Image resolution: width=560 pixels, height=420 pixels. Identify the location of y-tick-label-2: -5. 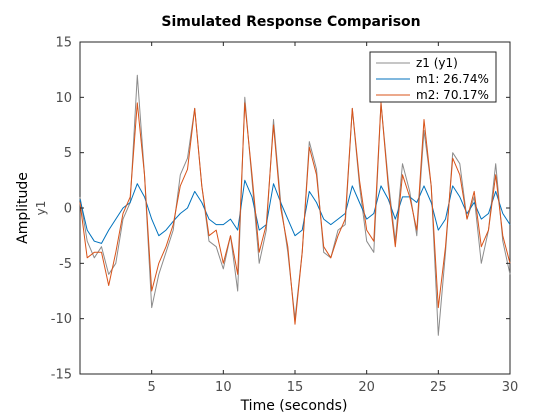
(65, 264).